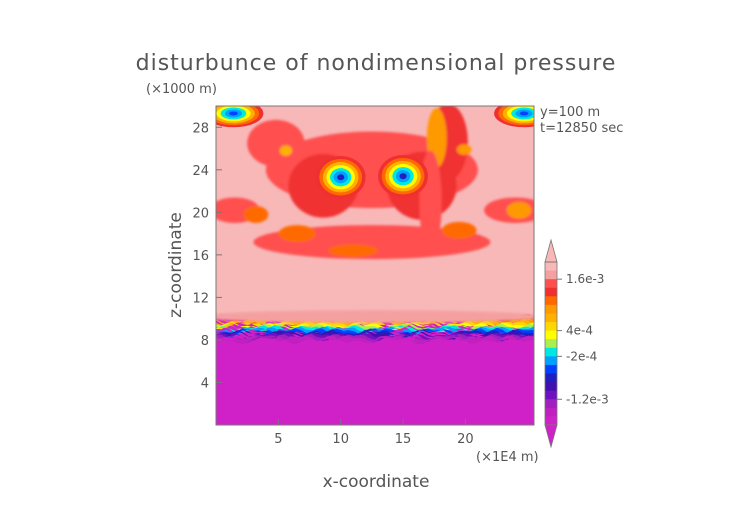  I want to click on x-tick-label: 20, so click(465, 439).